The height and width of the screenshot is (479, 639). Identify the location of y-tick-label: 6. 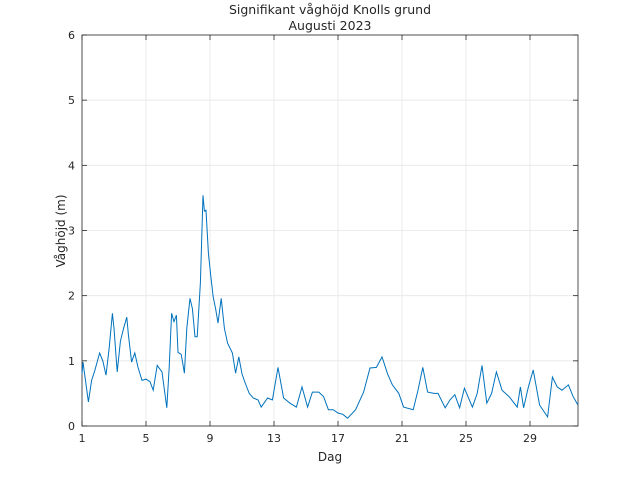
(71, 35).